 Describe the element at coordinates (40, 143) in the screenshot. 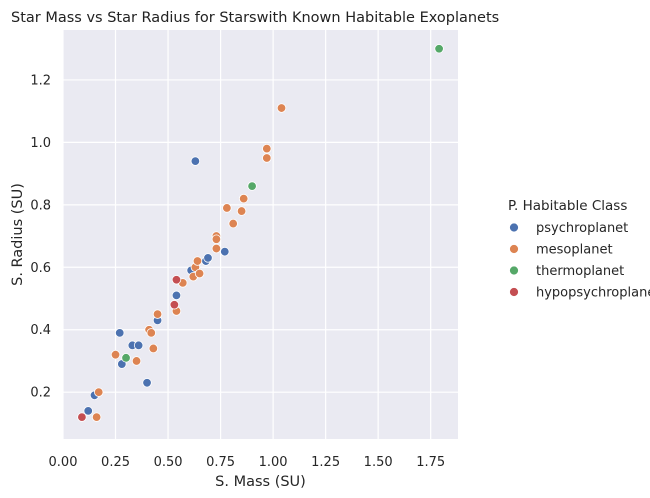

I see `y-tick-label: 1.0` at that location.